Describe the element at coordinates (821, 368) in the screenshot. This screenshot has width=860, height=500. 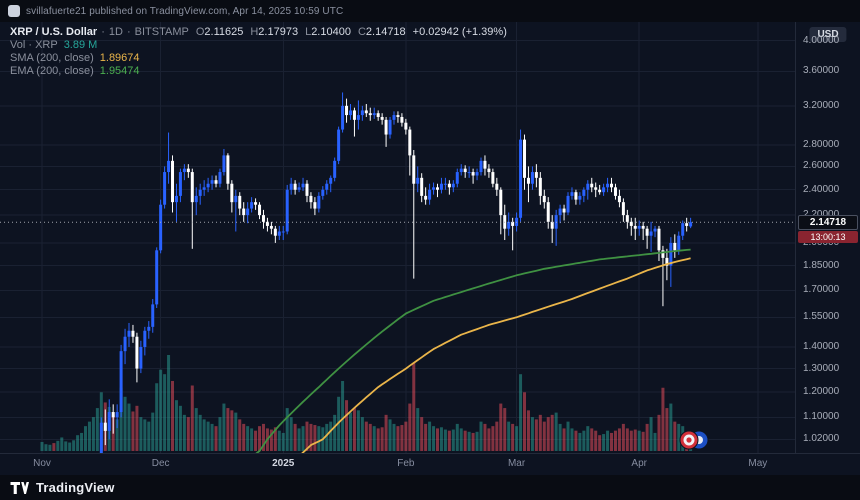
I see `price-tick-label: 1.30000` at that location.